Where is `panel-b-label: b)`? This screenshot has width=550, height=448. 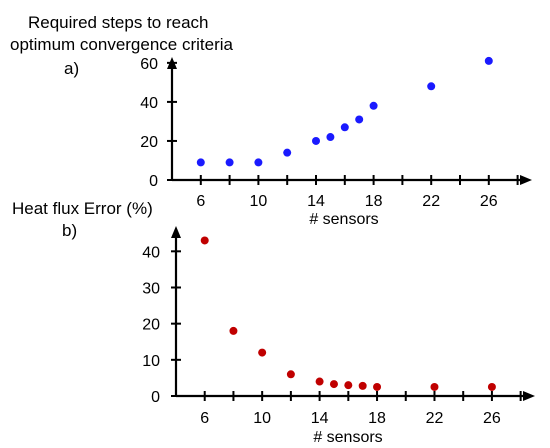
panel-b-label: b) is located at coordinates (69, 230).